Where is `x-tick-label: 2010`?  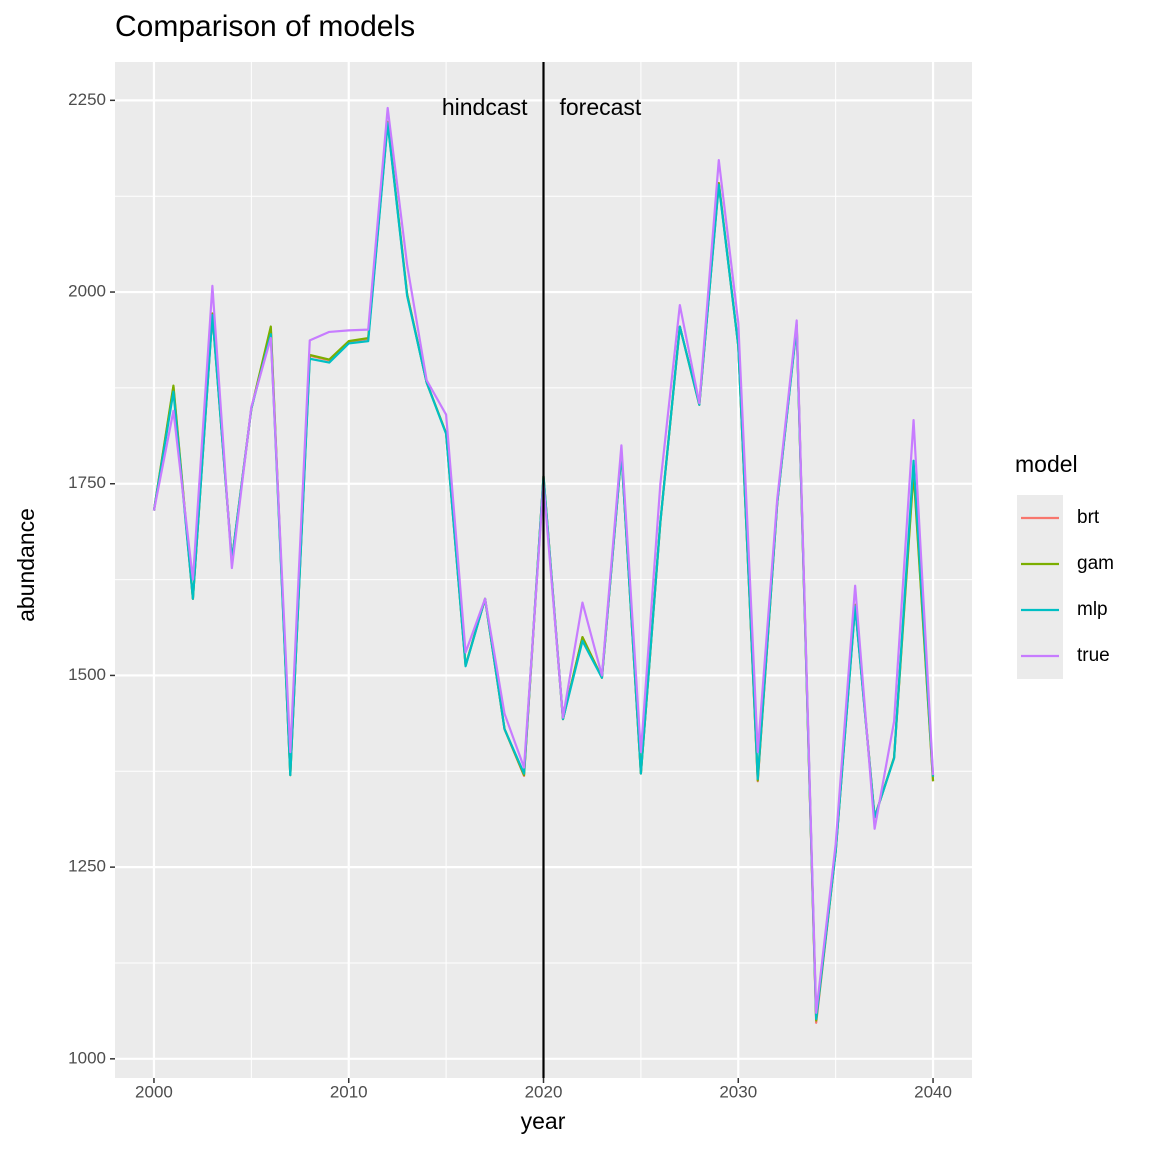 x-tick-label: 2010 is located at coordinates (349, 1091).